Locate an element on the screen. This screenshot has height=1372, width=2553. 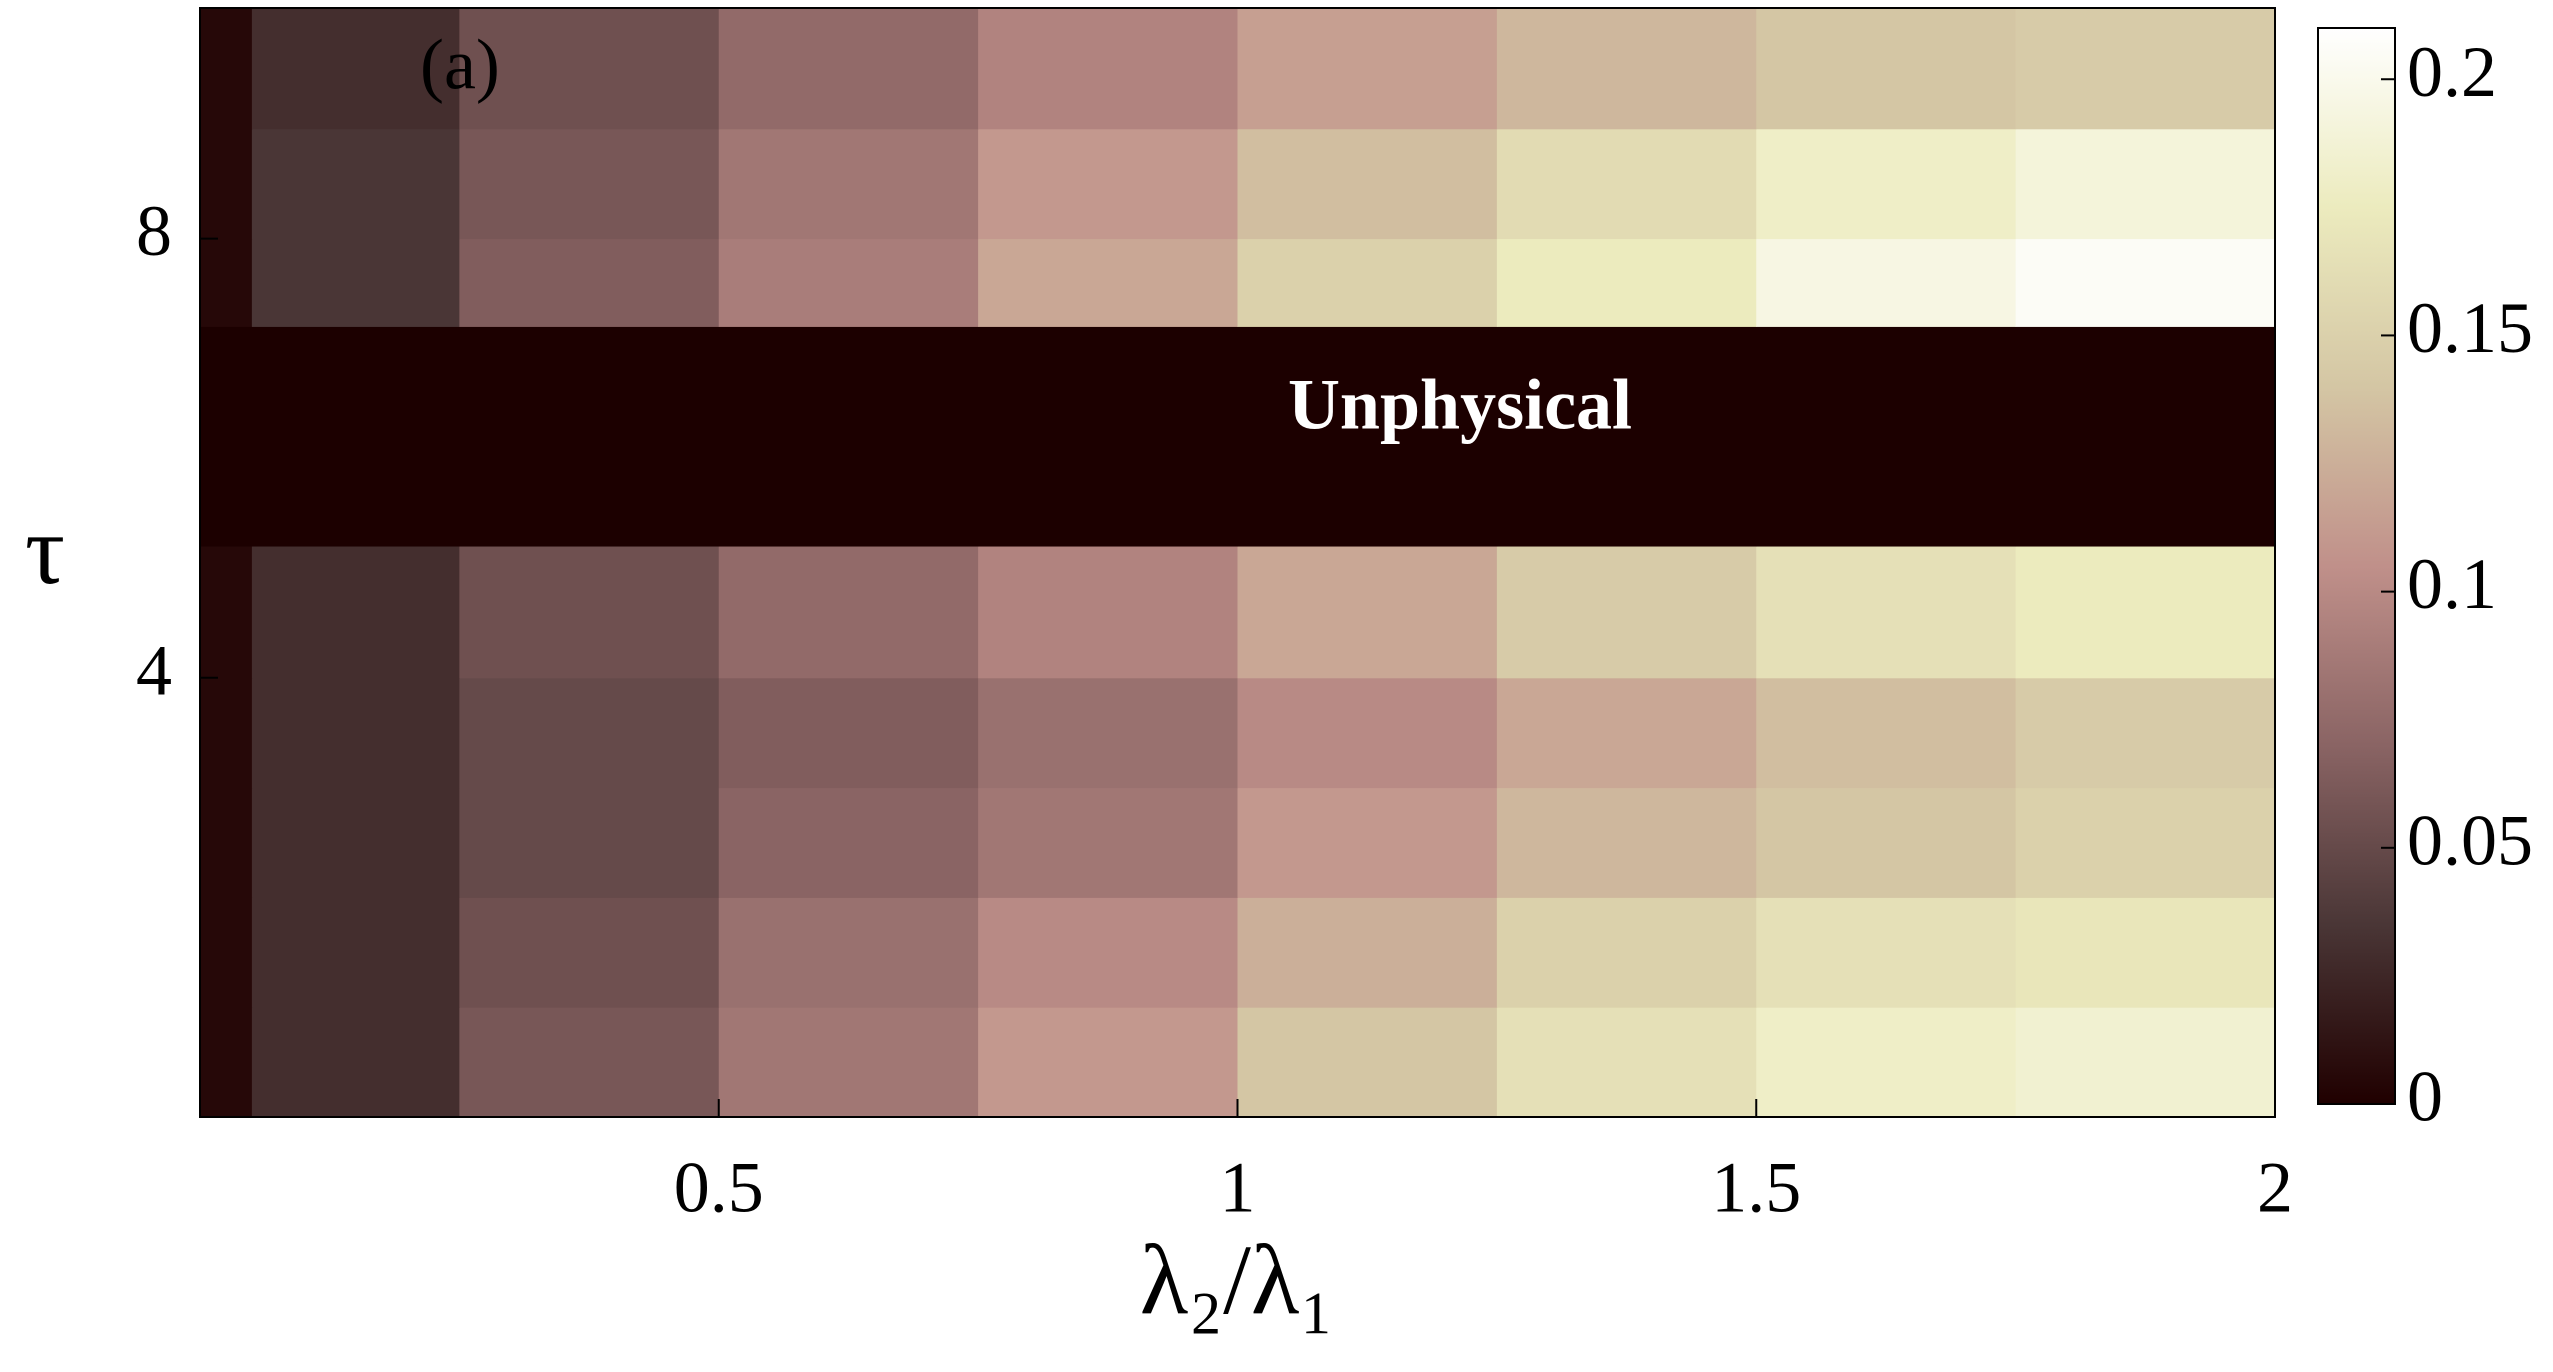
x-tick-label: 2 is located at coordinates (2275, 1188).